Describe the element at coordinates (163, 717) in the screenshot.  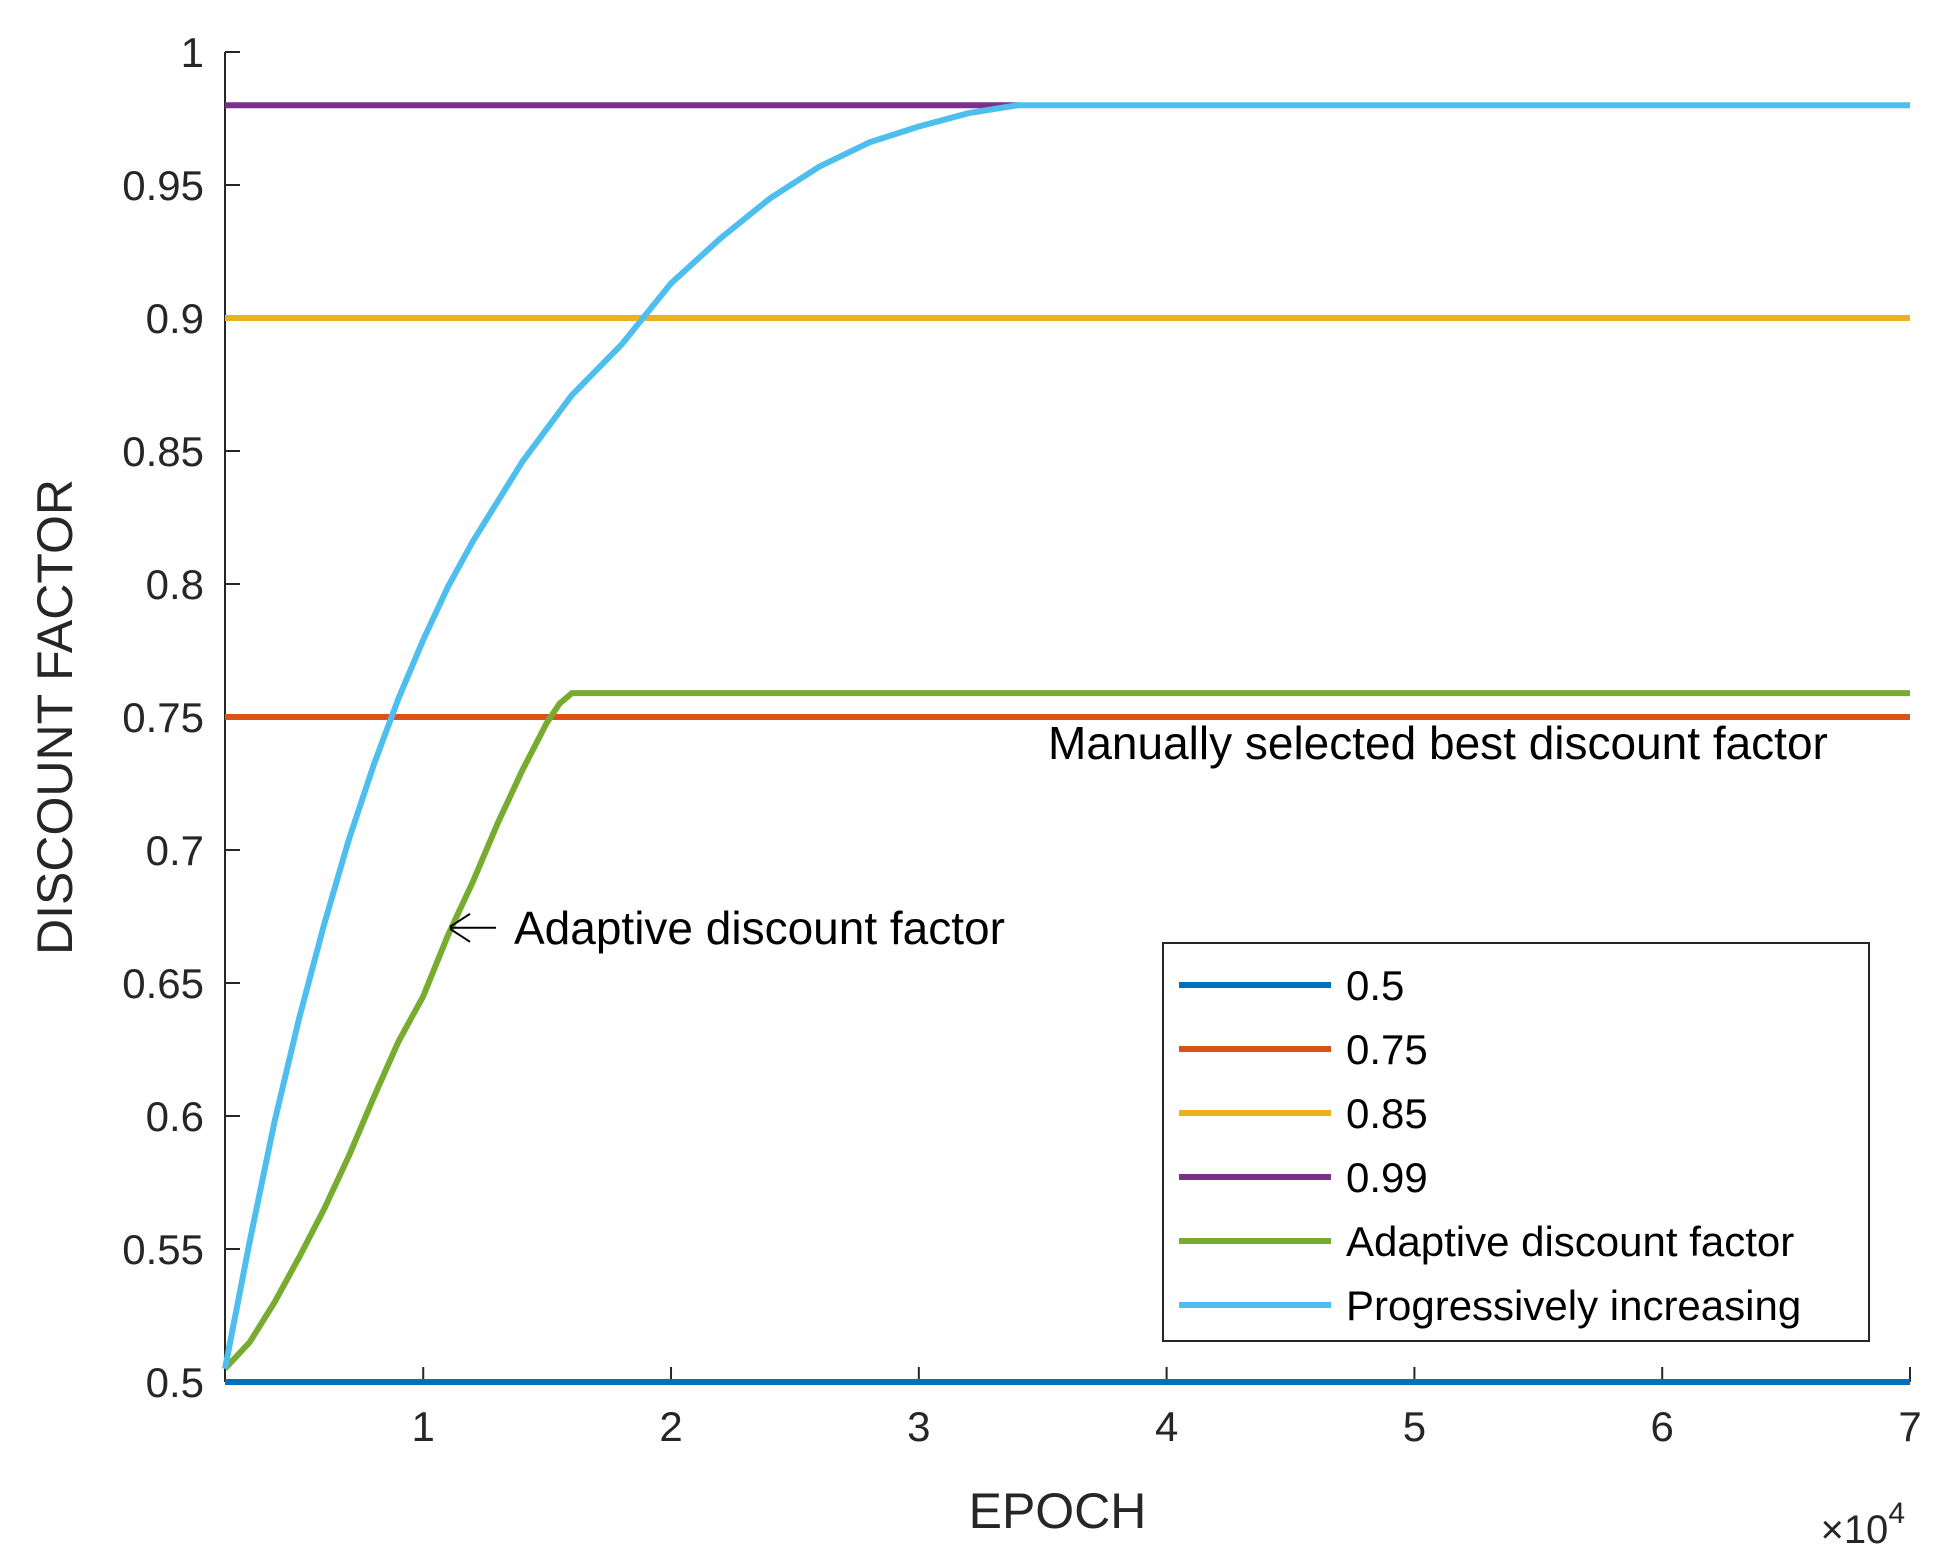
I see `y-tick-label: 0.75` at that location.